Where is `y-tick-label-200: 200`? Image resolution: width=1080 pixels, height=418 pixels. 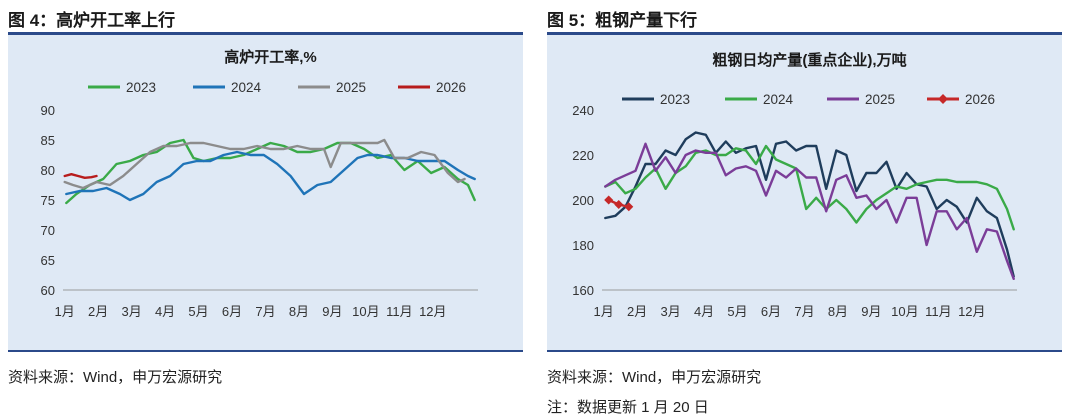 y-tick-label-200: 200 is located at coordinates (583, 200).